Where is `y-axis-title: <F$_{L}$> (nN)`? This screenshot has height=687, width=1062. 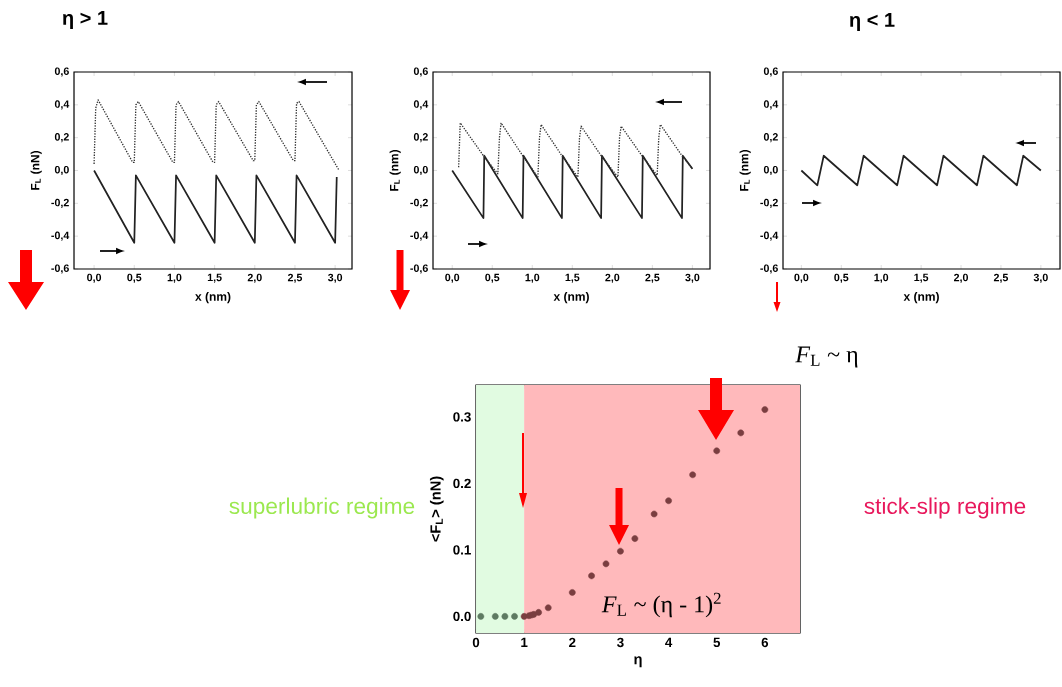
y-axis-title: <F$_{L}$> (nN) is located at coordinates (436, 509).